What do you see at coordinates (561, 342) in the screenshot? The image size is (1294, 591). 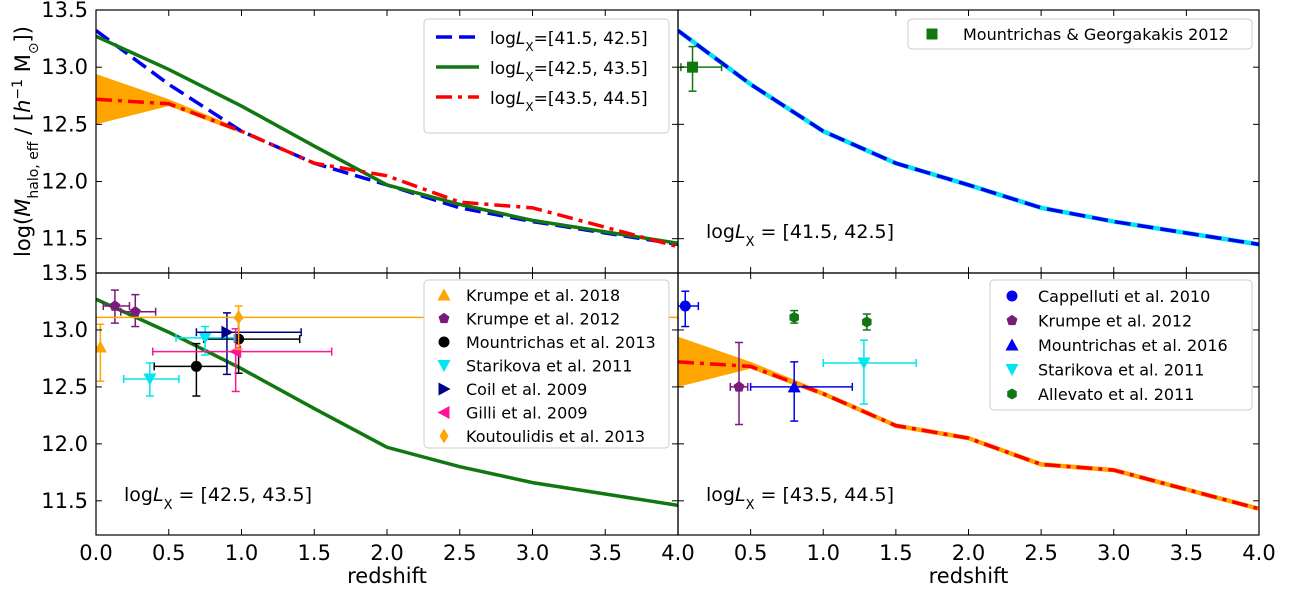 I see `legend-label: Mountrichas et al. 2013` at bounding box center [561, 342].